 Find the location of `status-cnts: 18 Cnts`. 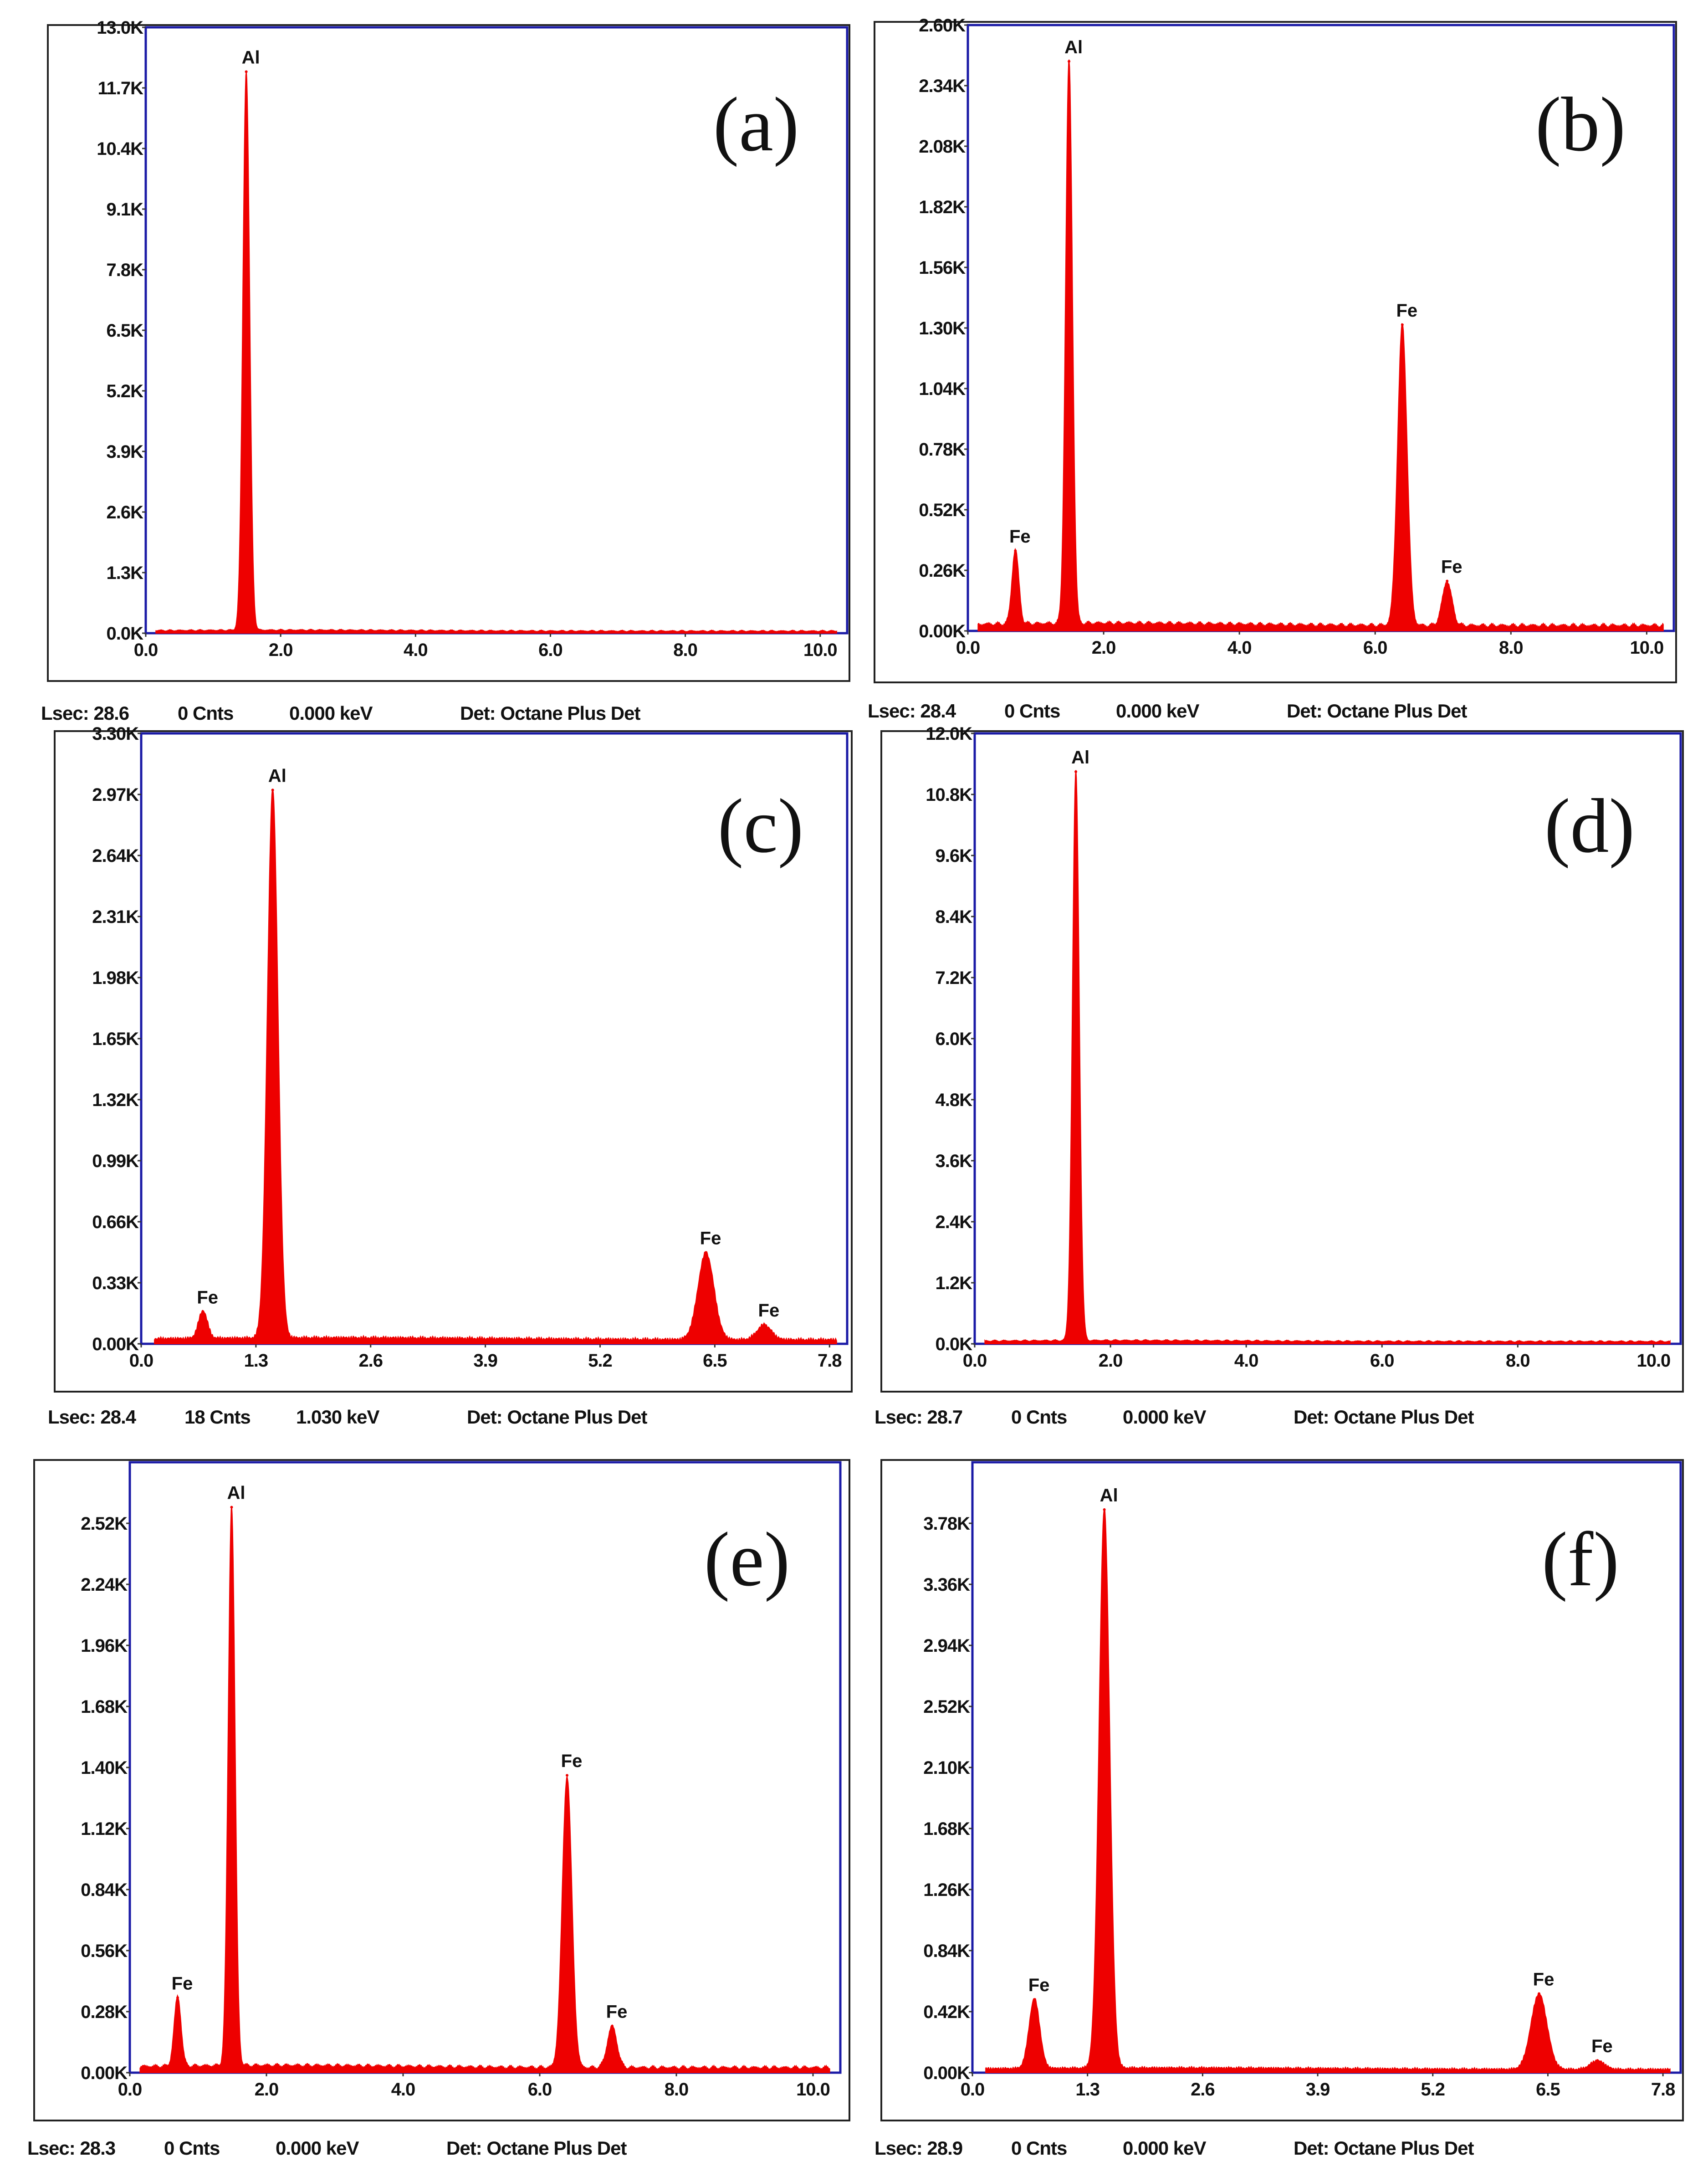

status-cnts: 18 Cnts is located at coordinates (218, 1417).